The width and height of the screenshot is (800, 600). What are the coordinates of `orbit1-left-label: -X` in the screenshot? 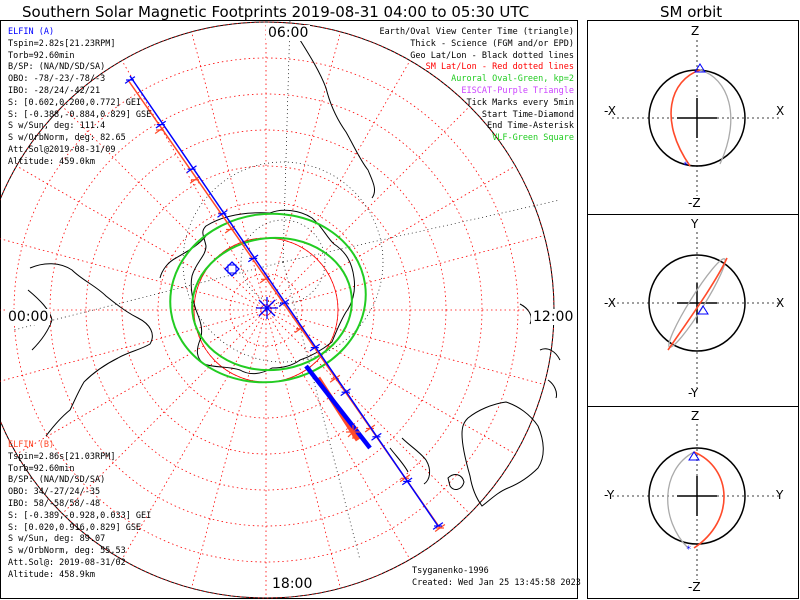 It's located at (610, 111).